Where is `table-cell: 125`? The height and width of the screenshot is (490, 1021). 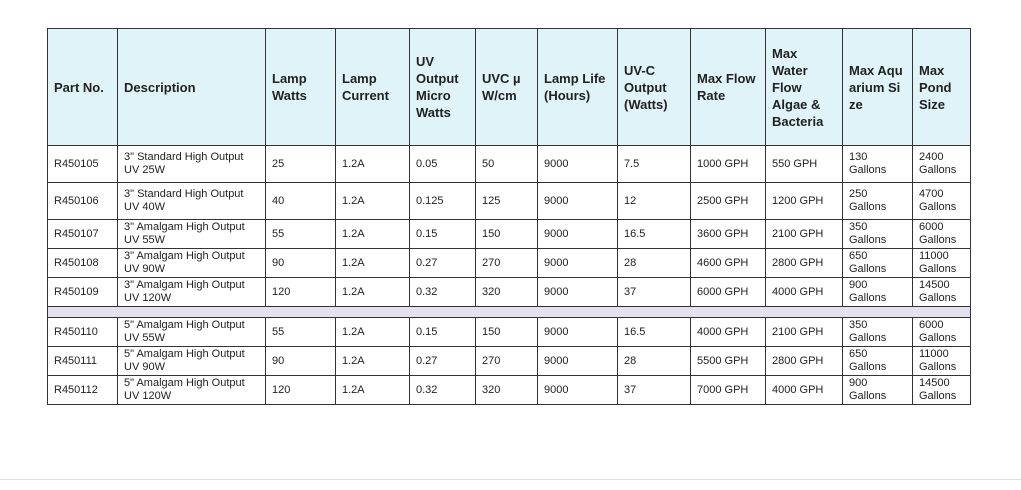 table-cell: 125 is located at coordinates (506, 201).